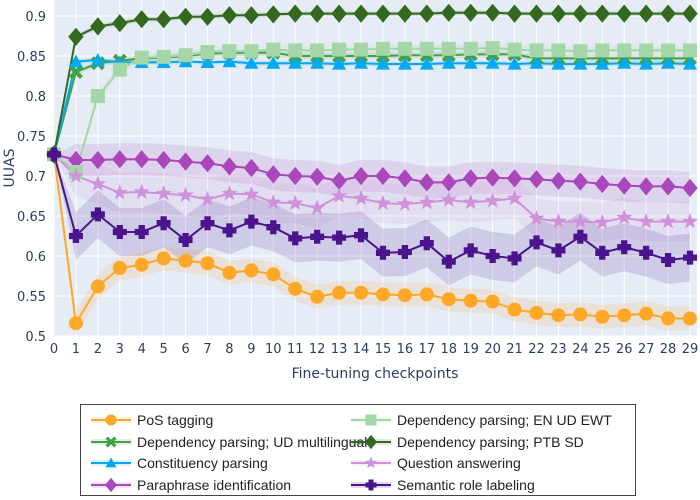 The height and width of the screenshot is (500, 700). Describe the element at coordinates (273, 349) in the screenshot. I see `x-tick-label: 10` at that location.